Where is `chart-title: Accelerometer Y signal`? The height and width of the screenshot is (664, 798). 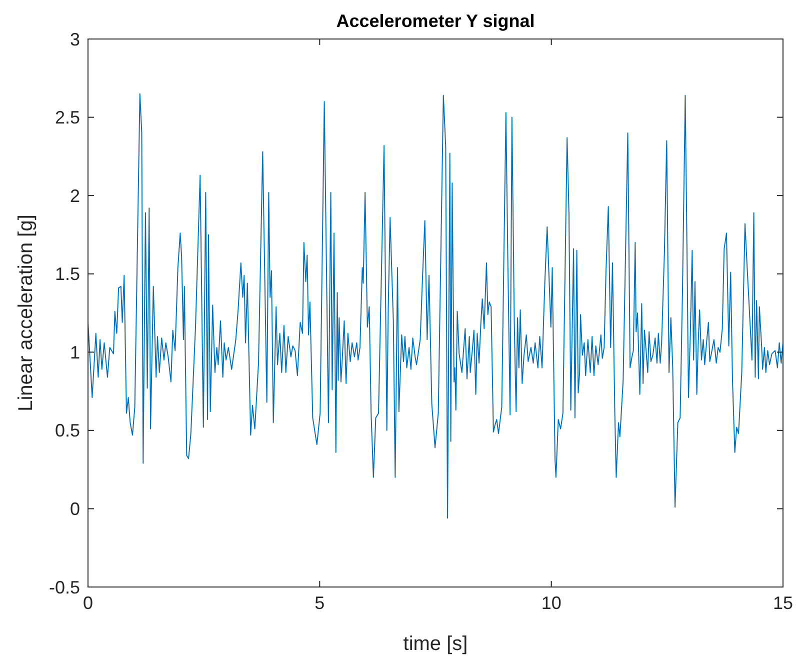
chart-title: Accelerometer Y signal is located at coordinates (435, 21).